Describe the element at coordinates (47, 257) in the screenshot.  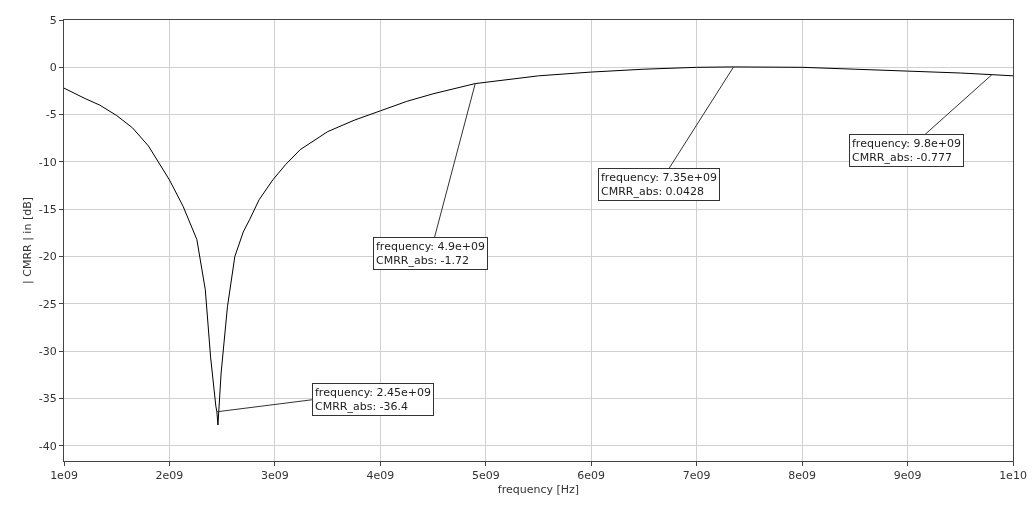
I see `y-tick-label: -20` at that location.